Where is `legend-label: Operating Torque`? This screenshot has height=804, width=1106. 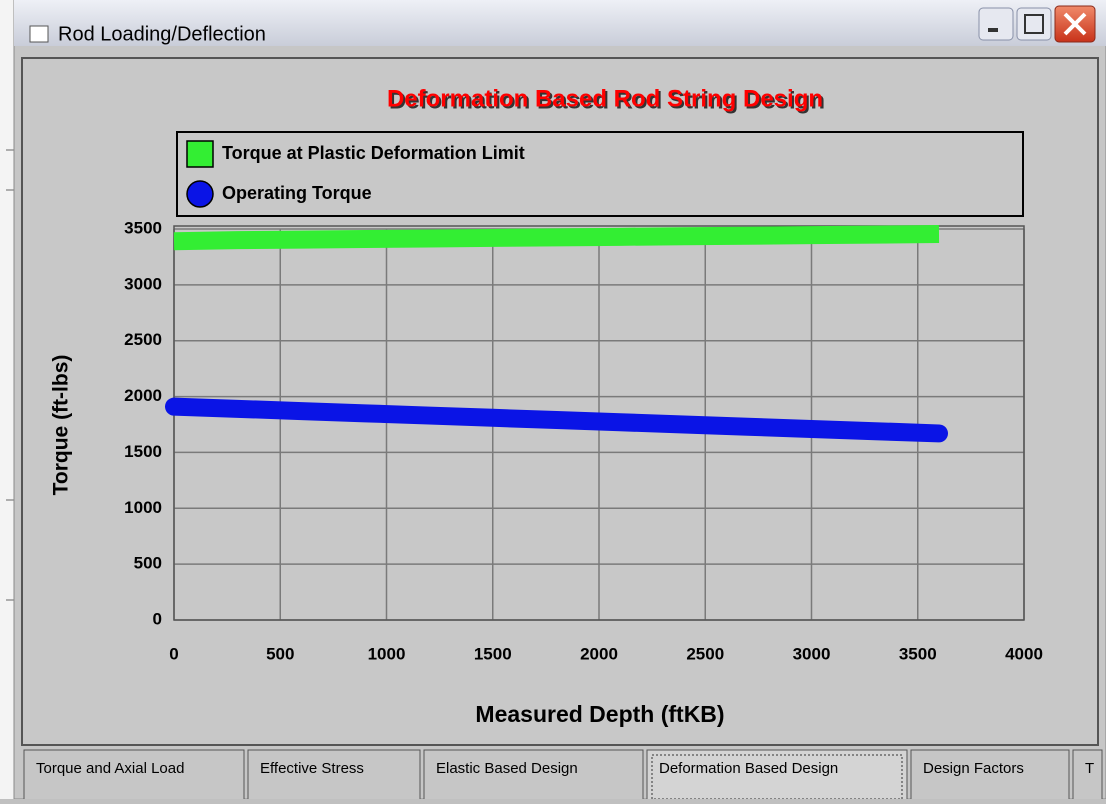
legend-label: Operating Torque is located at coordinates (297, 193).